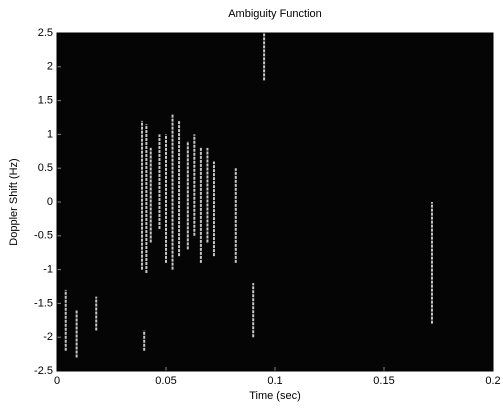 Image resolution: width=503 pixels, height=409 pixels. I want to click on y-tick-label: 0, so click(50, 202).